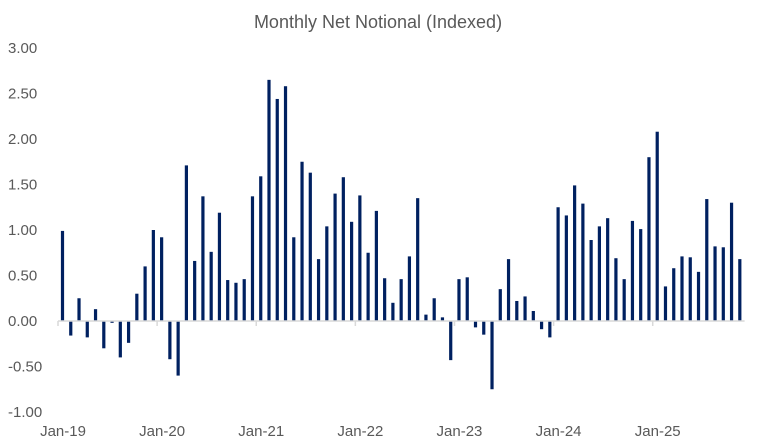  Describe the element at coordinates (22, 94) in the screenshot. I see `y-tick-label: 2.50` at that location.